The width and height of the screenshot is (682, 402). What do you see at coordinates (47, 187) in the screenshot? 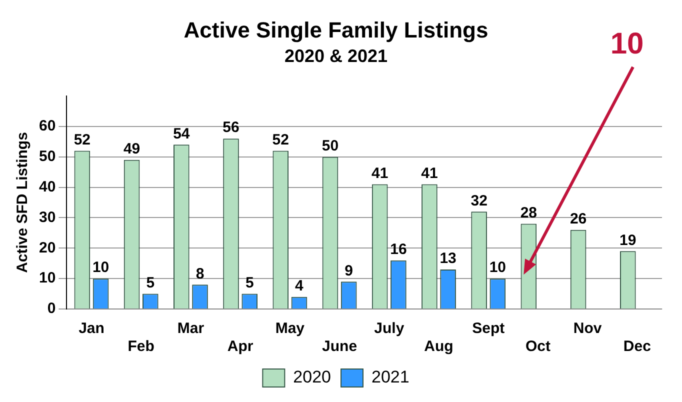
I see `y-tick-label: 40` at bounding box center [47, 187].